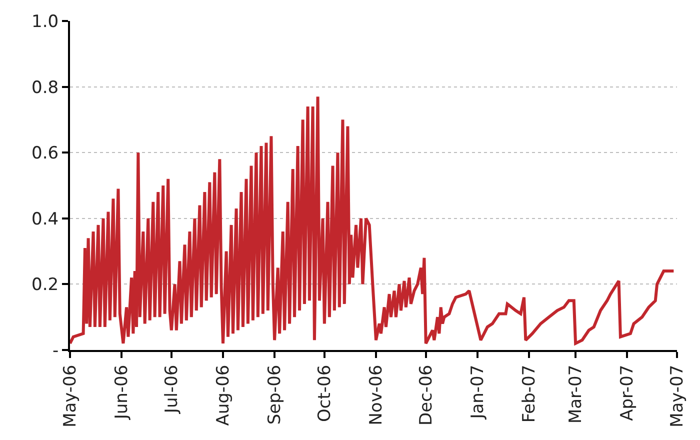 Image resolution: width=700 pixels, height=440 pixels. I want to click on y-tick-label: 0.2, so click(45, 285).